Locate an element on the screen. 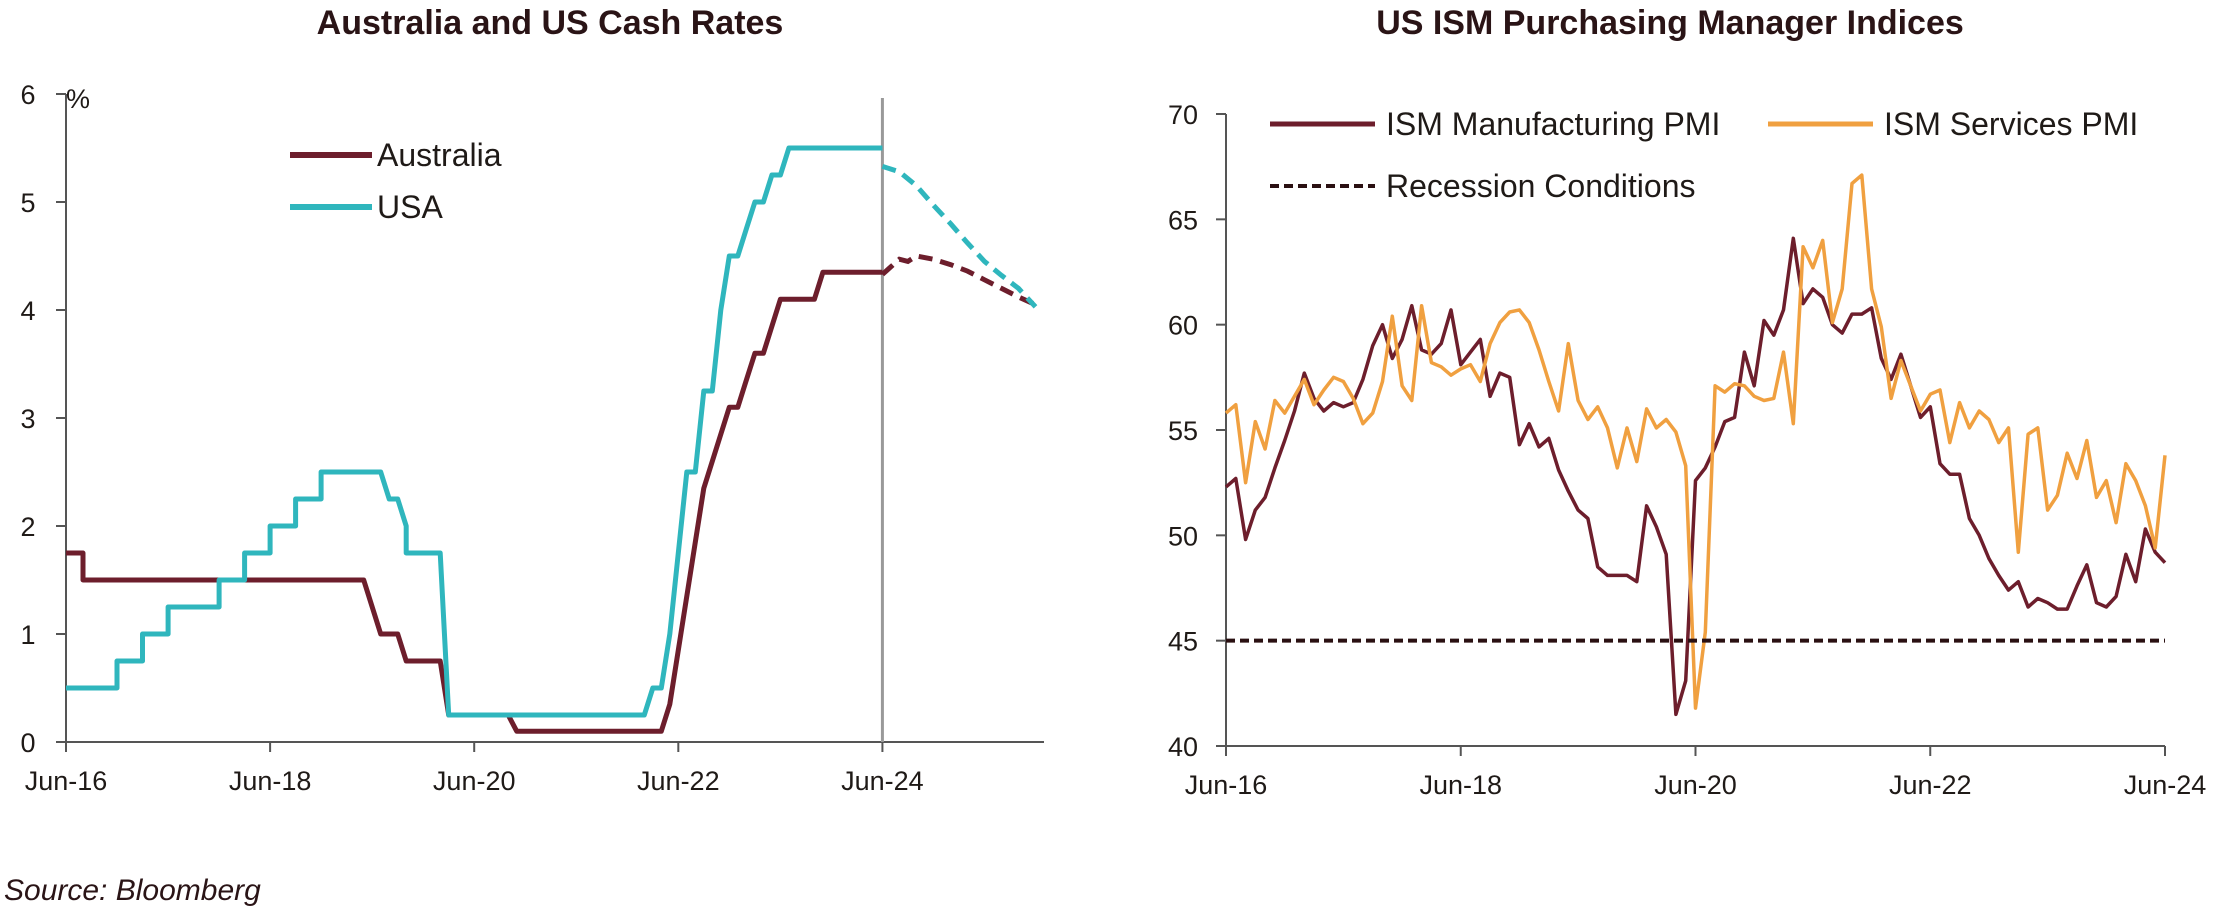 This screenshot has width=2221, height=915. y-tick-label: 2 is located at coordinates (27, 527).